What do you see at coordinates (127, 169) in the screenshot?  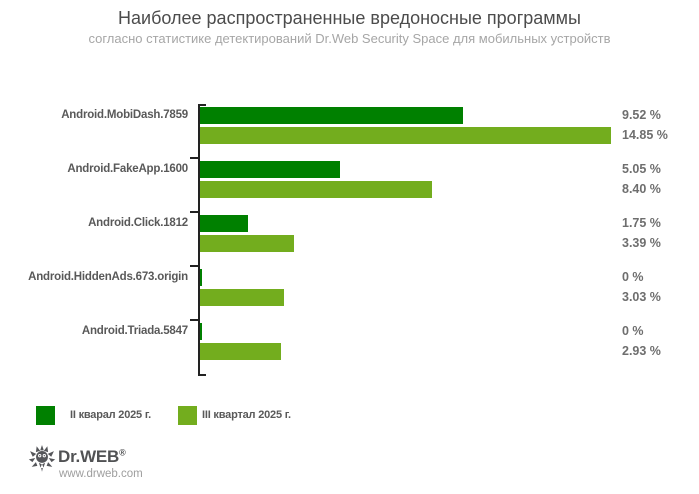 I see `category-label: Android.FakeApp.1600` at bounding box center [127, 169].